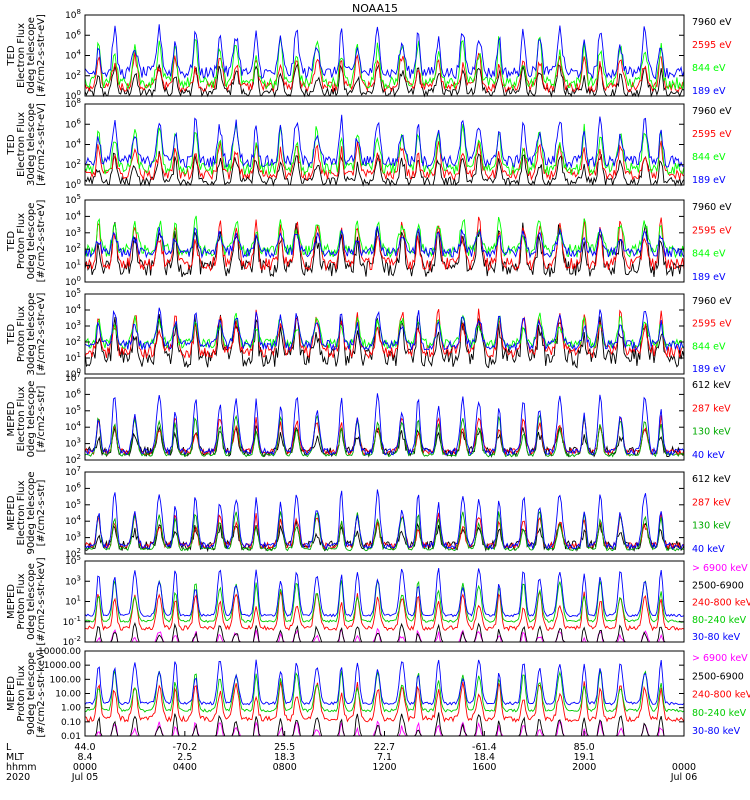  Describe the element at coordinates (720, 568) in the screenshot. I see `legend-entry: > 6900 keV` at that location.